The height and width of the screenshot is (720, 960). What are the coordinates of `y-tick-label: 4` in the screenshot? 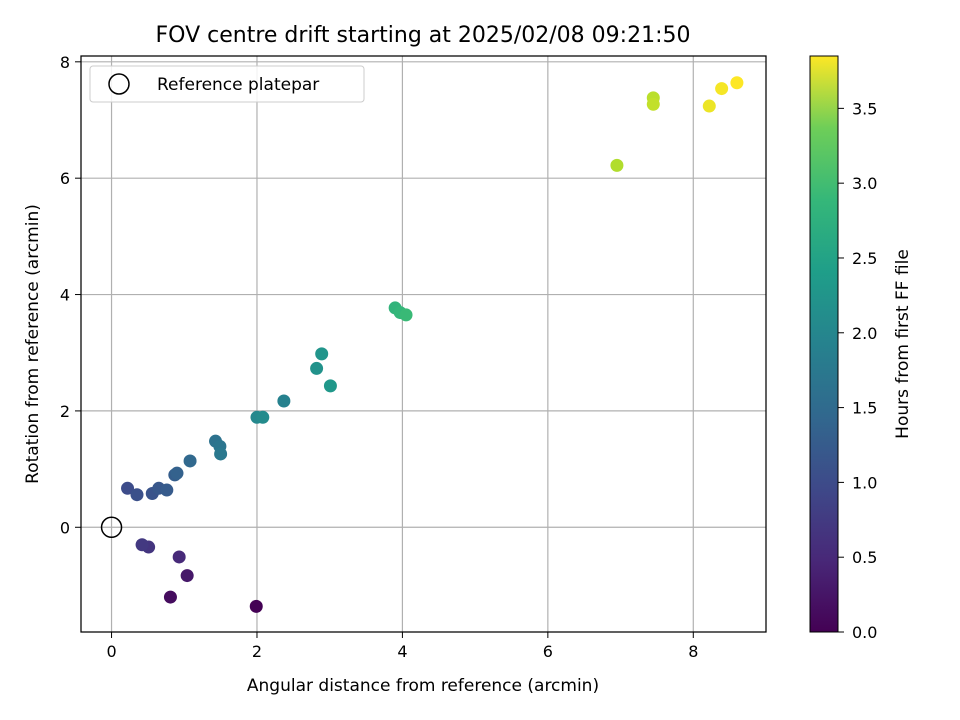 It's located at (65, 295).